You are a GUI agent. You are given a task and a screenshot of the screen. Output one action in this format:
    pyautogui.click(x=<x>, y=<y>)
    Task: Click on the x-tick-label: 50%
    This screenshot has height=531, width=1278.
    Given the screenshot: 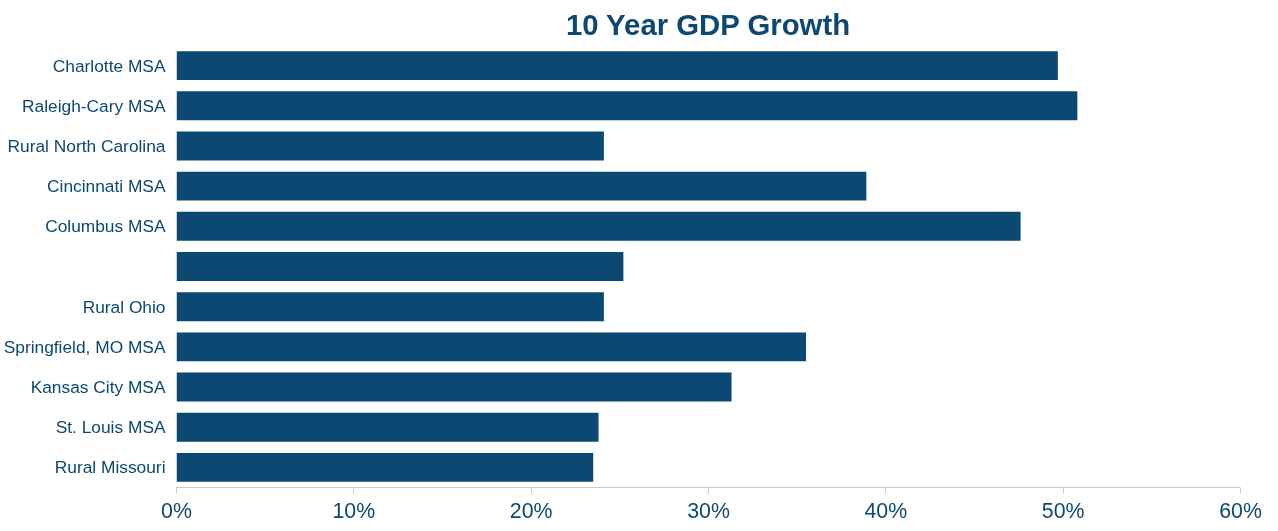 What is the action you would take?
    pyautogui.click(x=1063, y=510)
    